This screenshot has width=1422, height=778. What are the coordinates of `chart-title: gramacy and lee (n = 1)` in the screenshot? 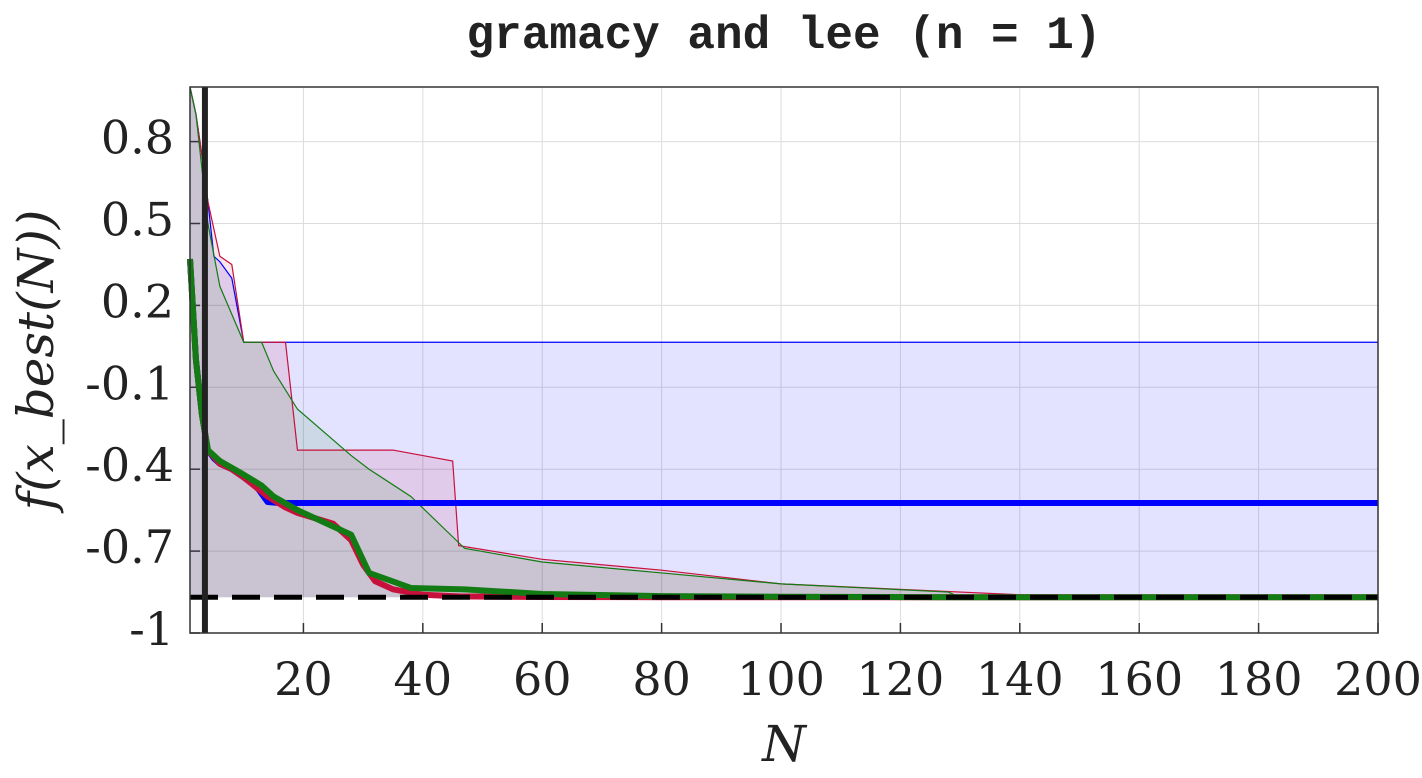 It's located at (784, 36).